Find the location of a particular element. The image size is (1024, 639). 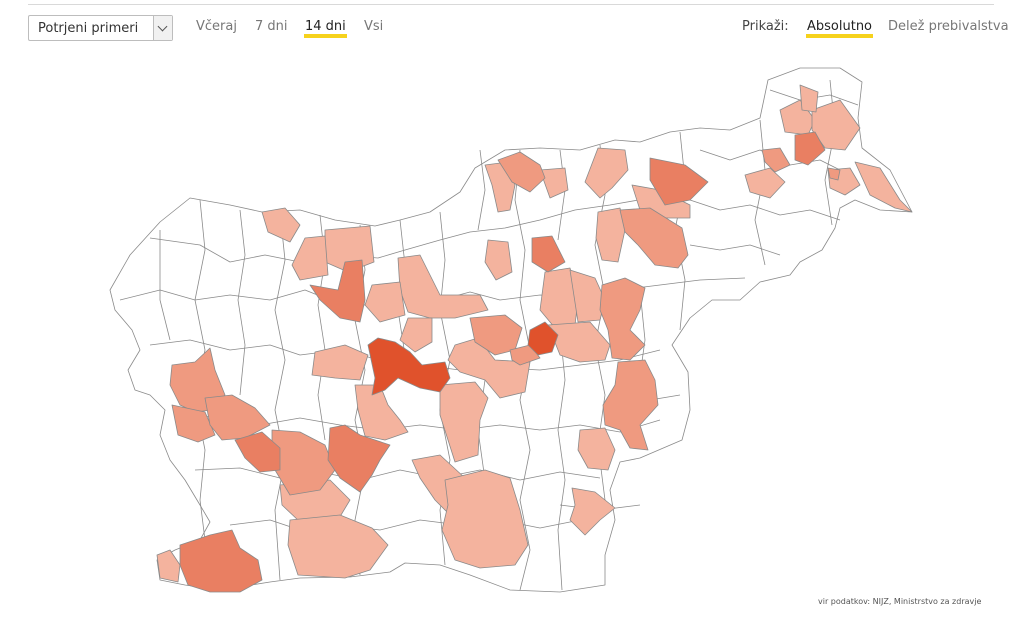

dataset-select-toggle is located at coordinates (162, 28).